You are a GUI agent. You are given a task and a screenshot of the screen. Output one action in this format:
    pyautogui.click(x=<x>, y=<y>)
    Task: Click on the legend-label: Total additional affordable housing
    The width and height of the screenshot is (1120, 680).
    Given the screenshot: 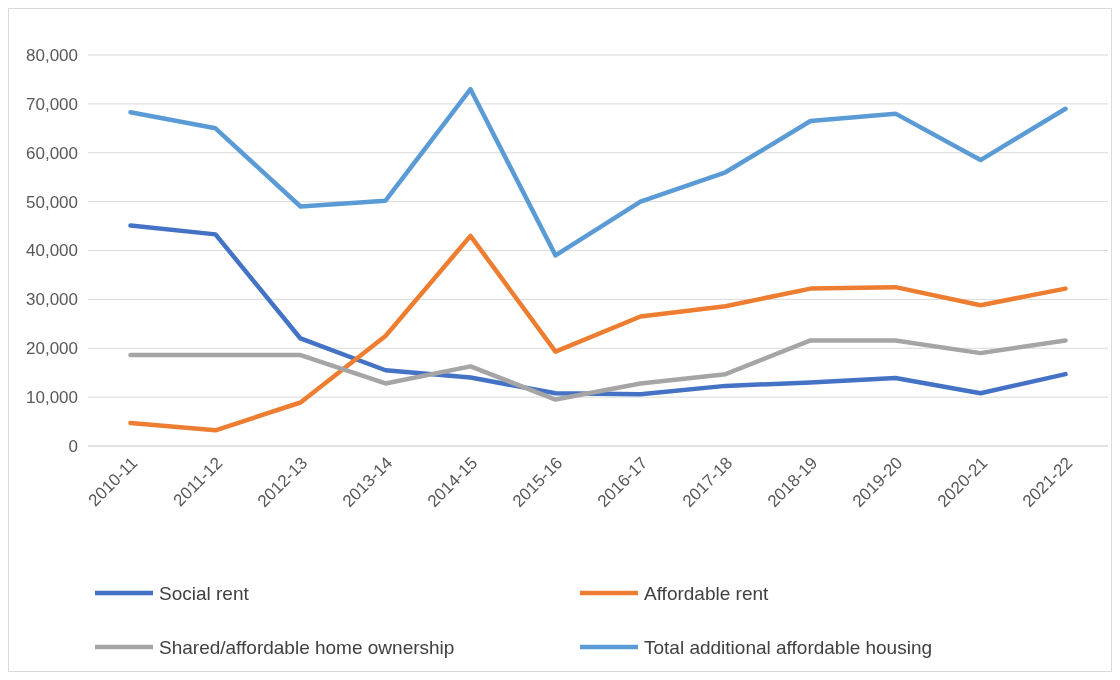 What is the action you would take?
    pyautogui.click(x=788, y=647)
    